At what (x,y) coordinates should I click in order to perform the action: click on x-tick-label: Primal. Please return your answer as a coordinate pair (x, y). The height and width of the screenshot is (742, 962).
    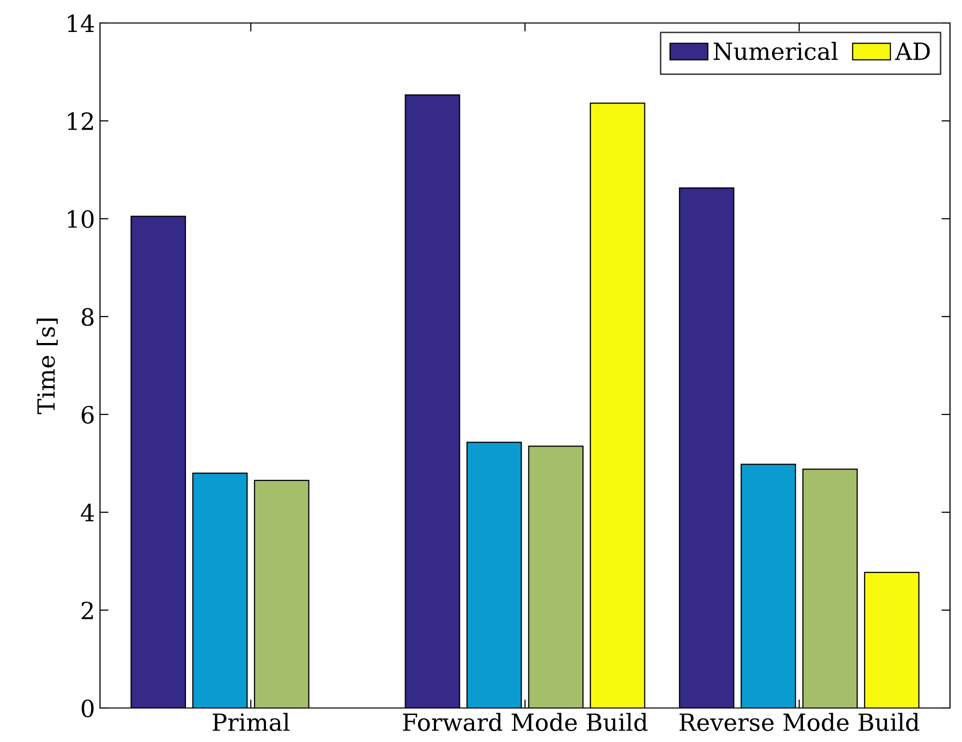
    Looking at the image, I should click on (251, 722).